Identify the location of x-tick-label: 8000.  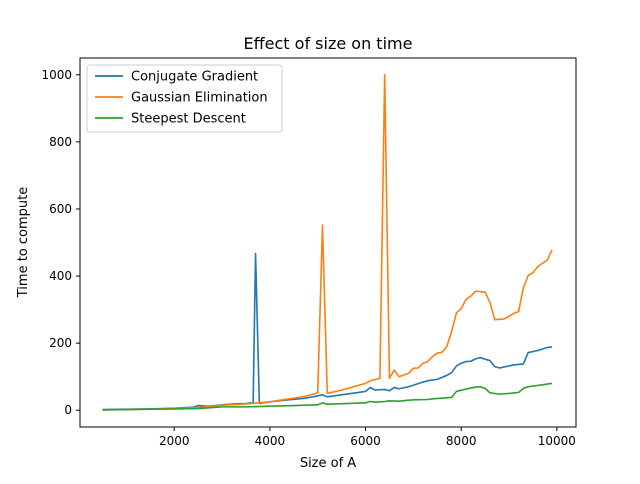
(461, 441).